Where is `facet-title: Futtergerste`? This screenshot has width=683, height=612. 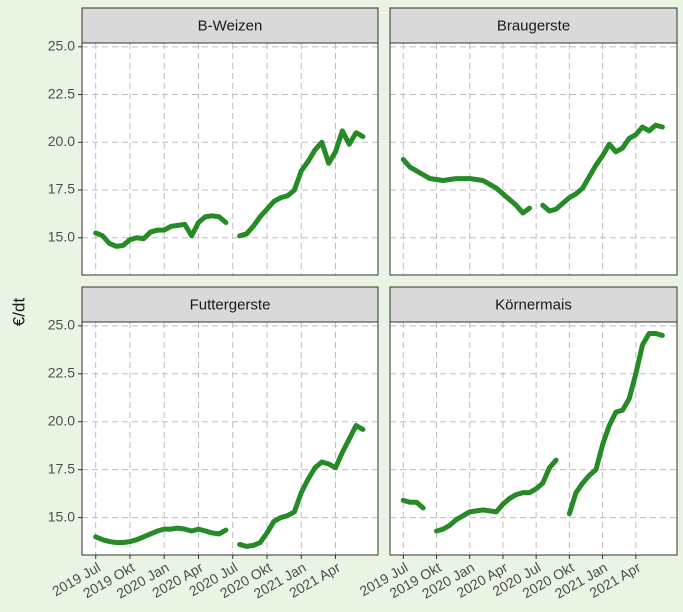
facet-title: Futtergerste is located at coordinates (230, 304).